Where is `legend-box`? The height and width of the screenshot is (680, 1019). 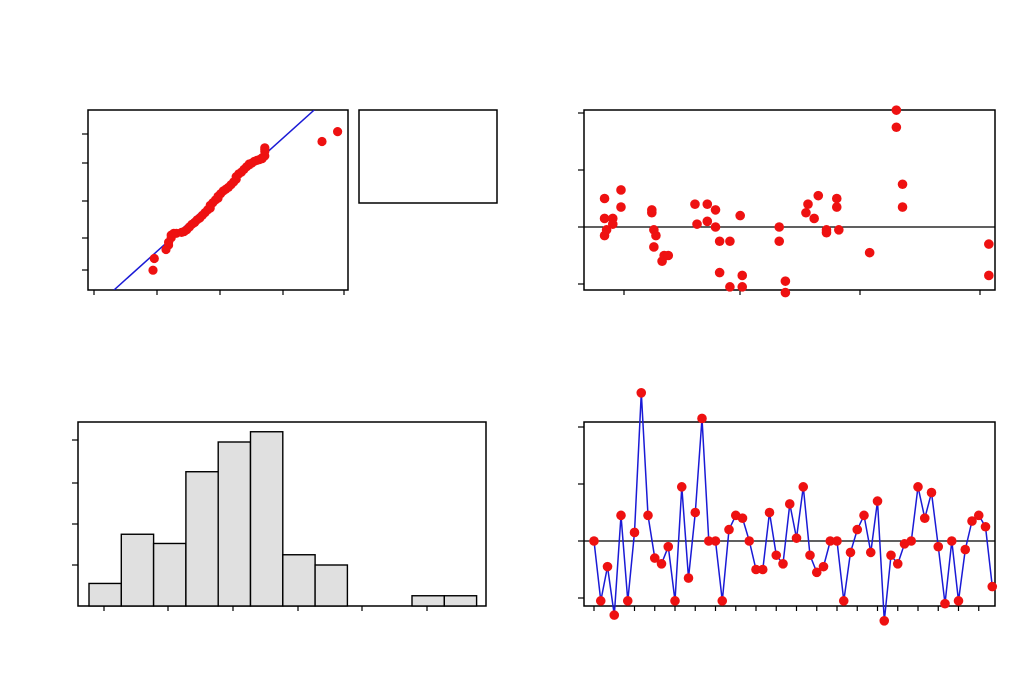 legend-box is located at coordinates (428, 156).